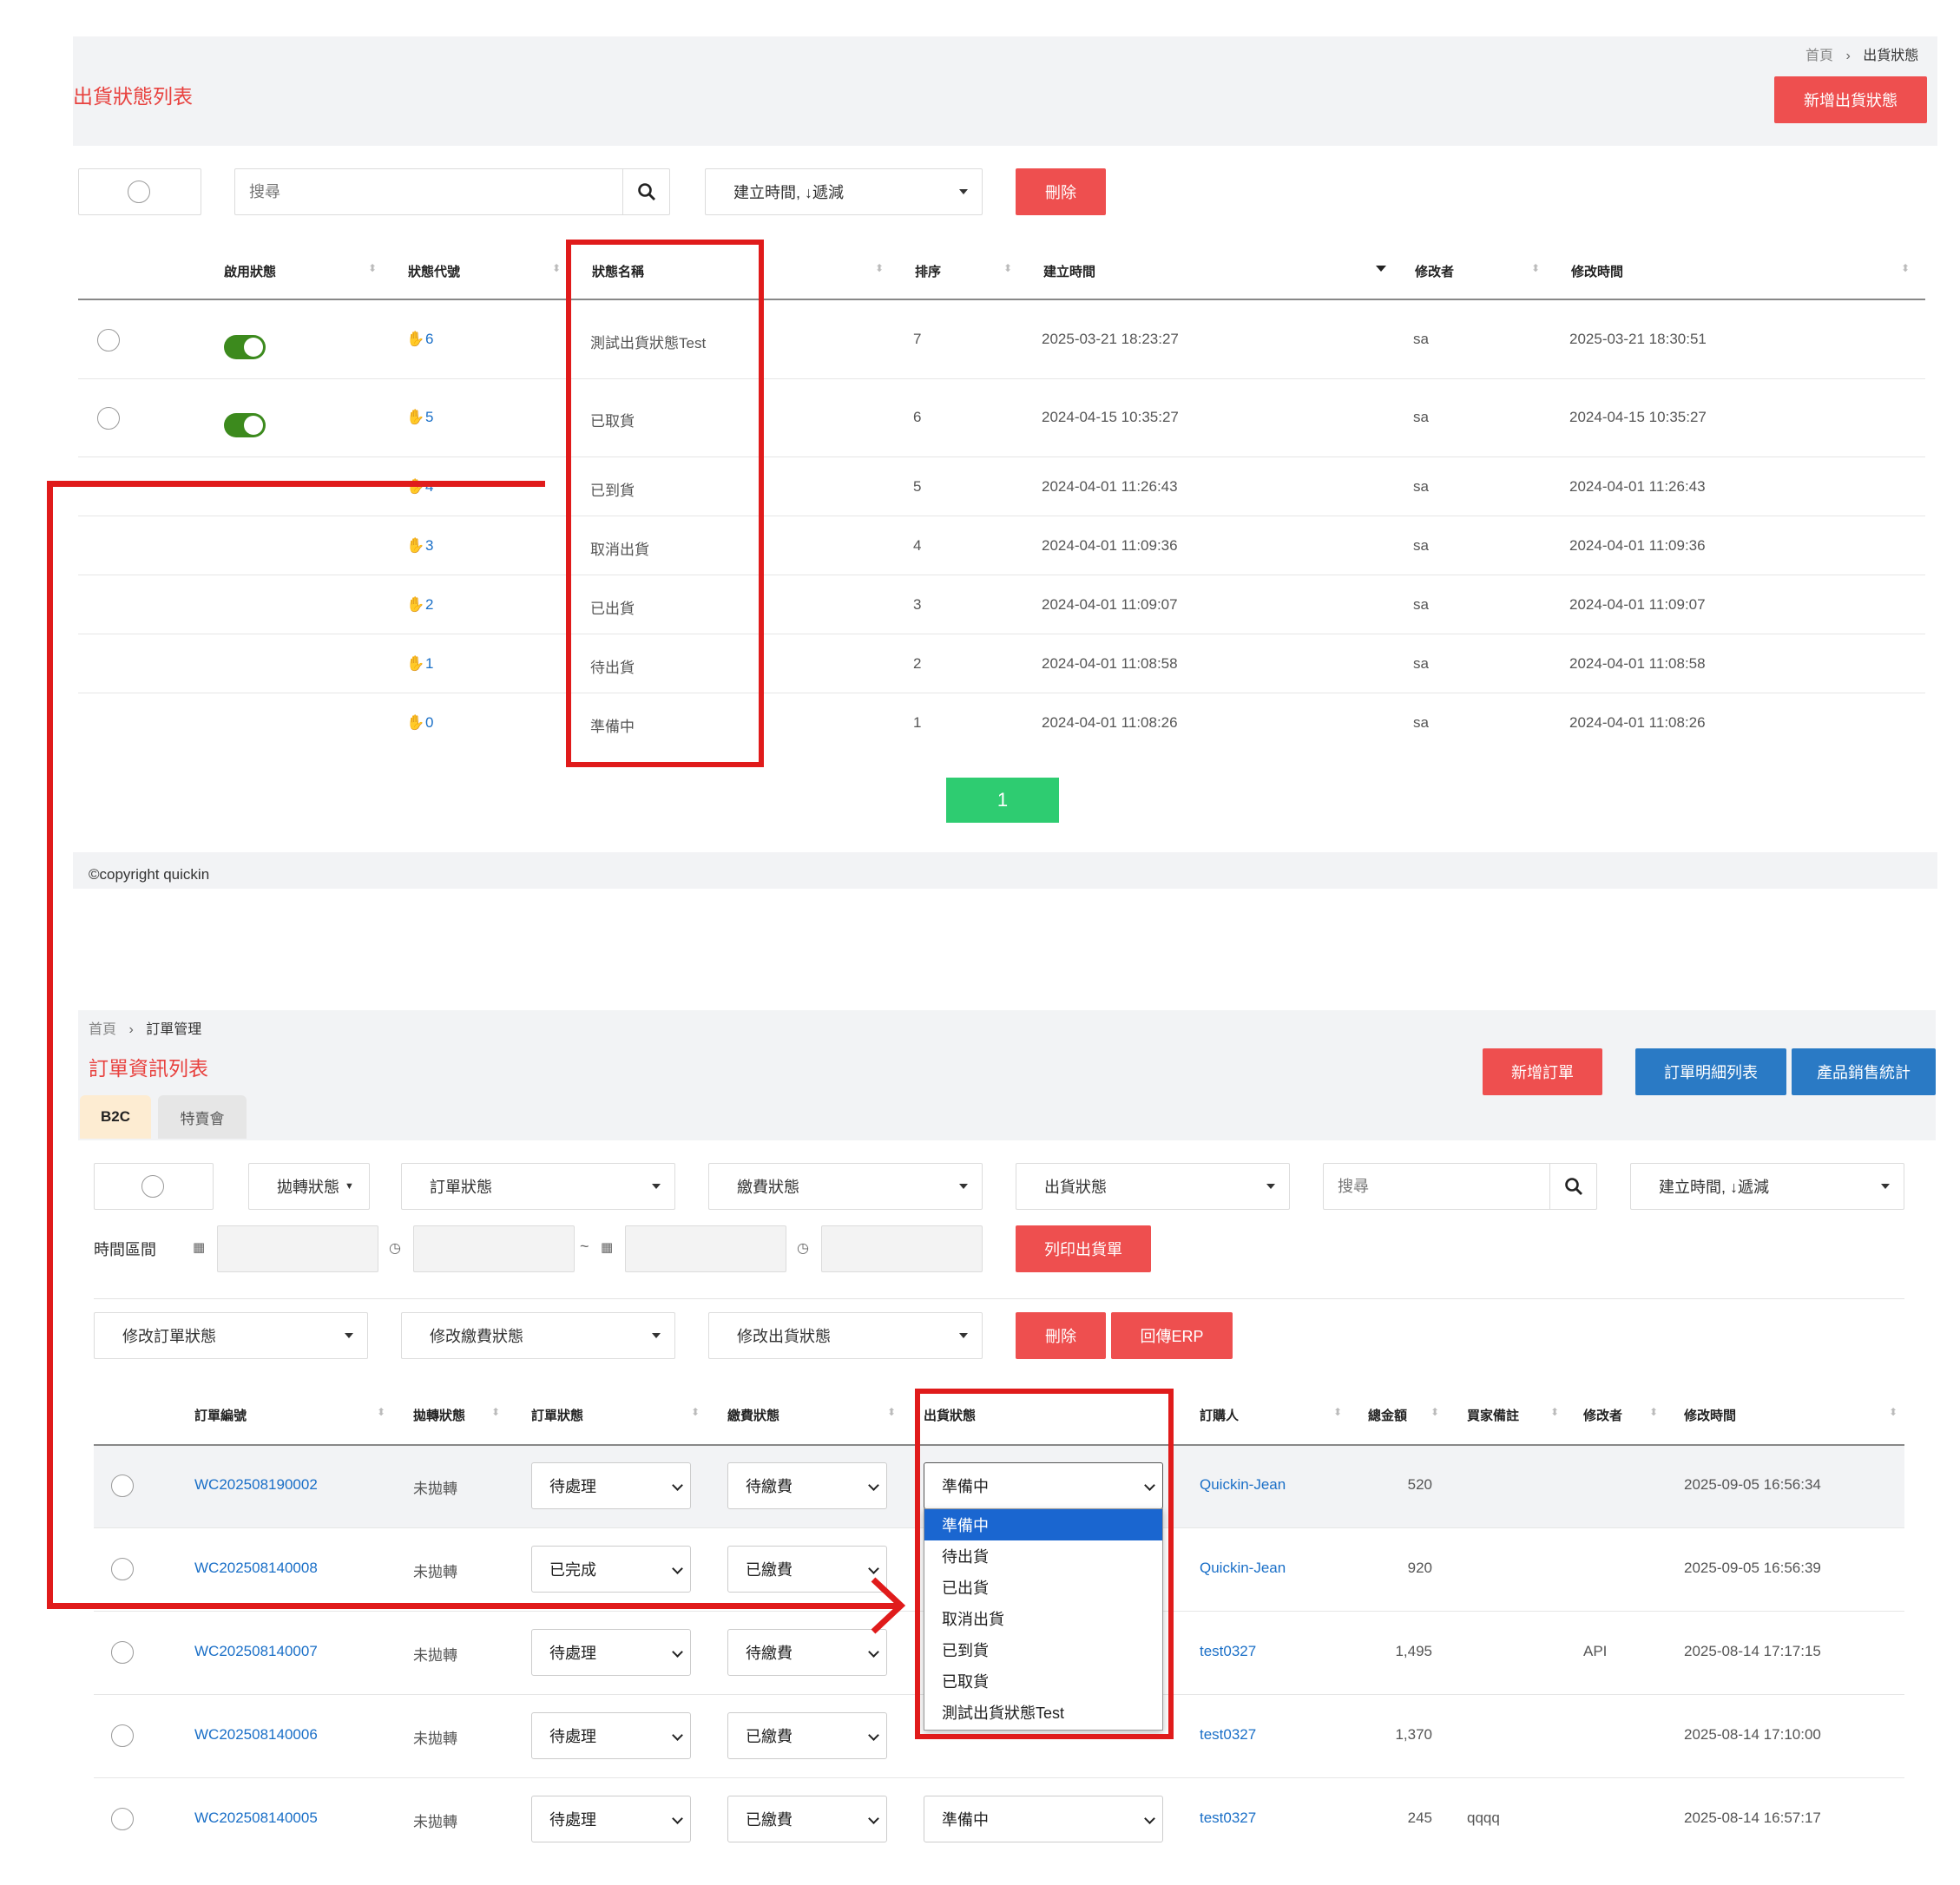 This screenshot has height=1885, width=1960. Describe the element at coordinates (1061, 1335) in the screenshot. I see `bottom-delete-button: 刪除` at that location.